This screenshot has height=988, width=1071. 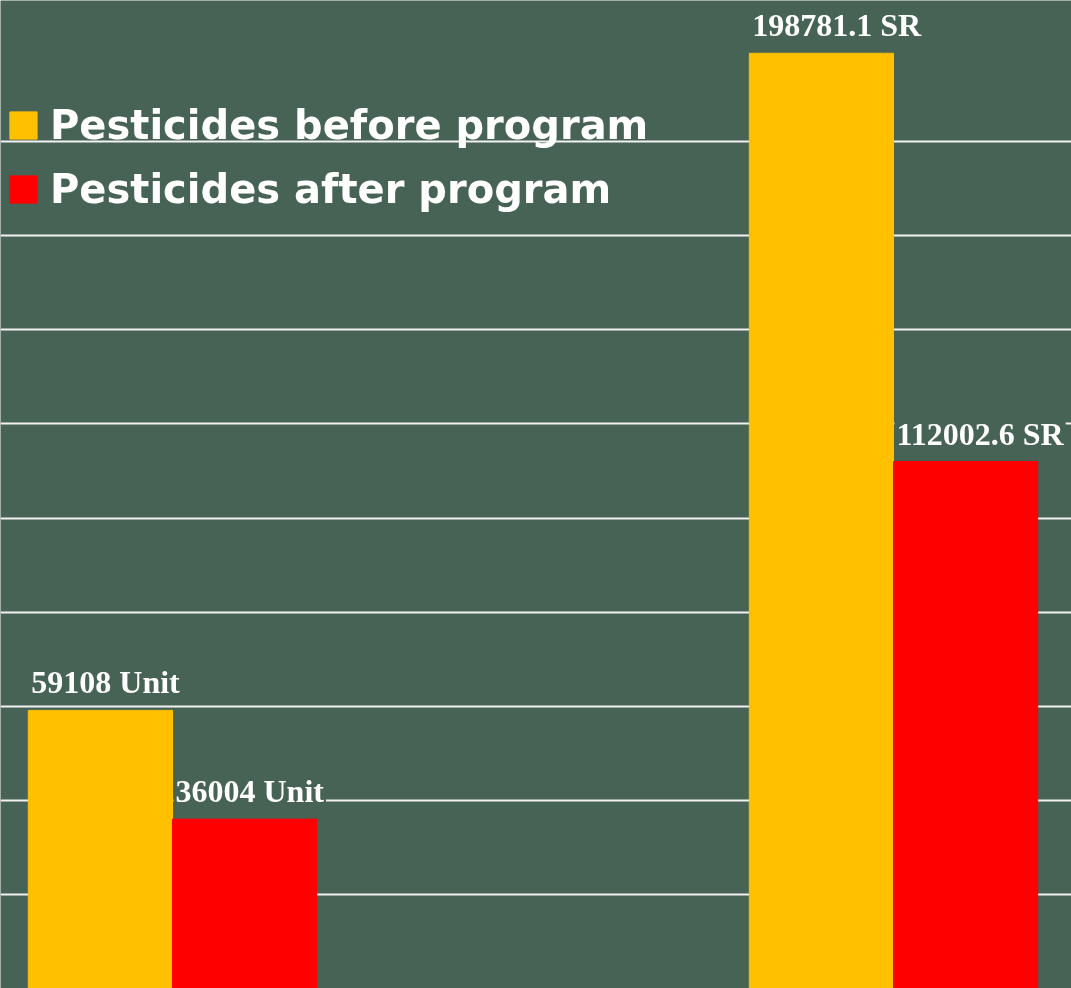 I want to click on data-label: 198781.1 SR, so click(x=837, y=25).